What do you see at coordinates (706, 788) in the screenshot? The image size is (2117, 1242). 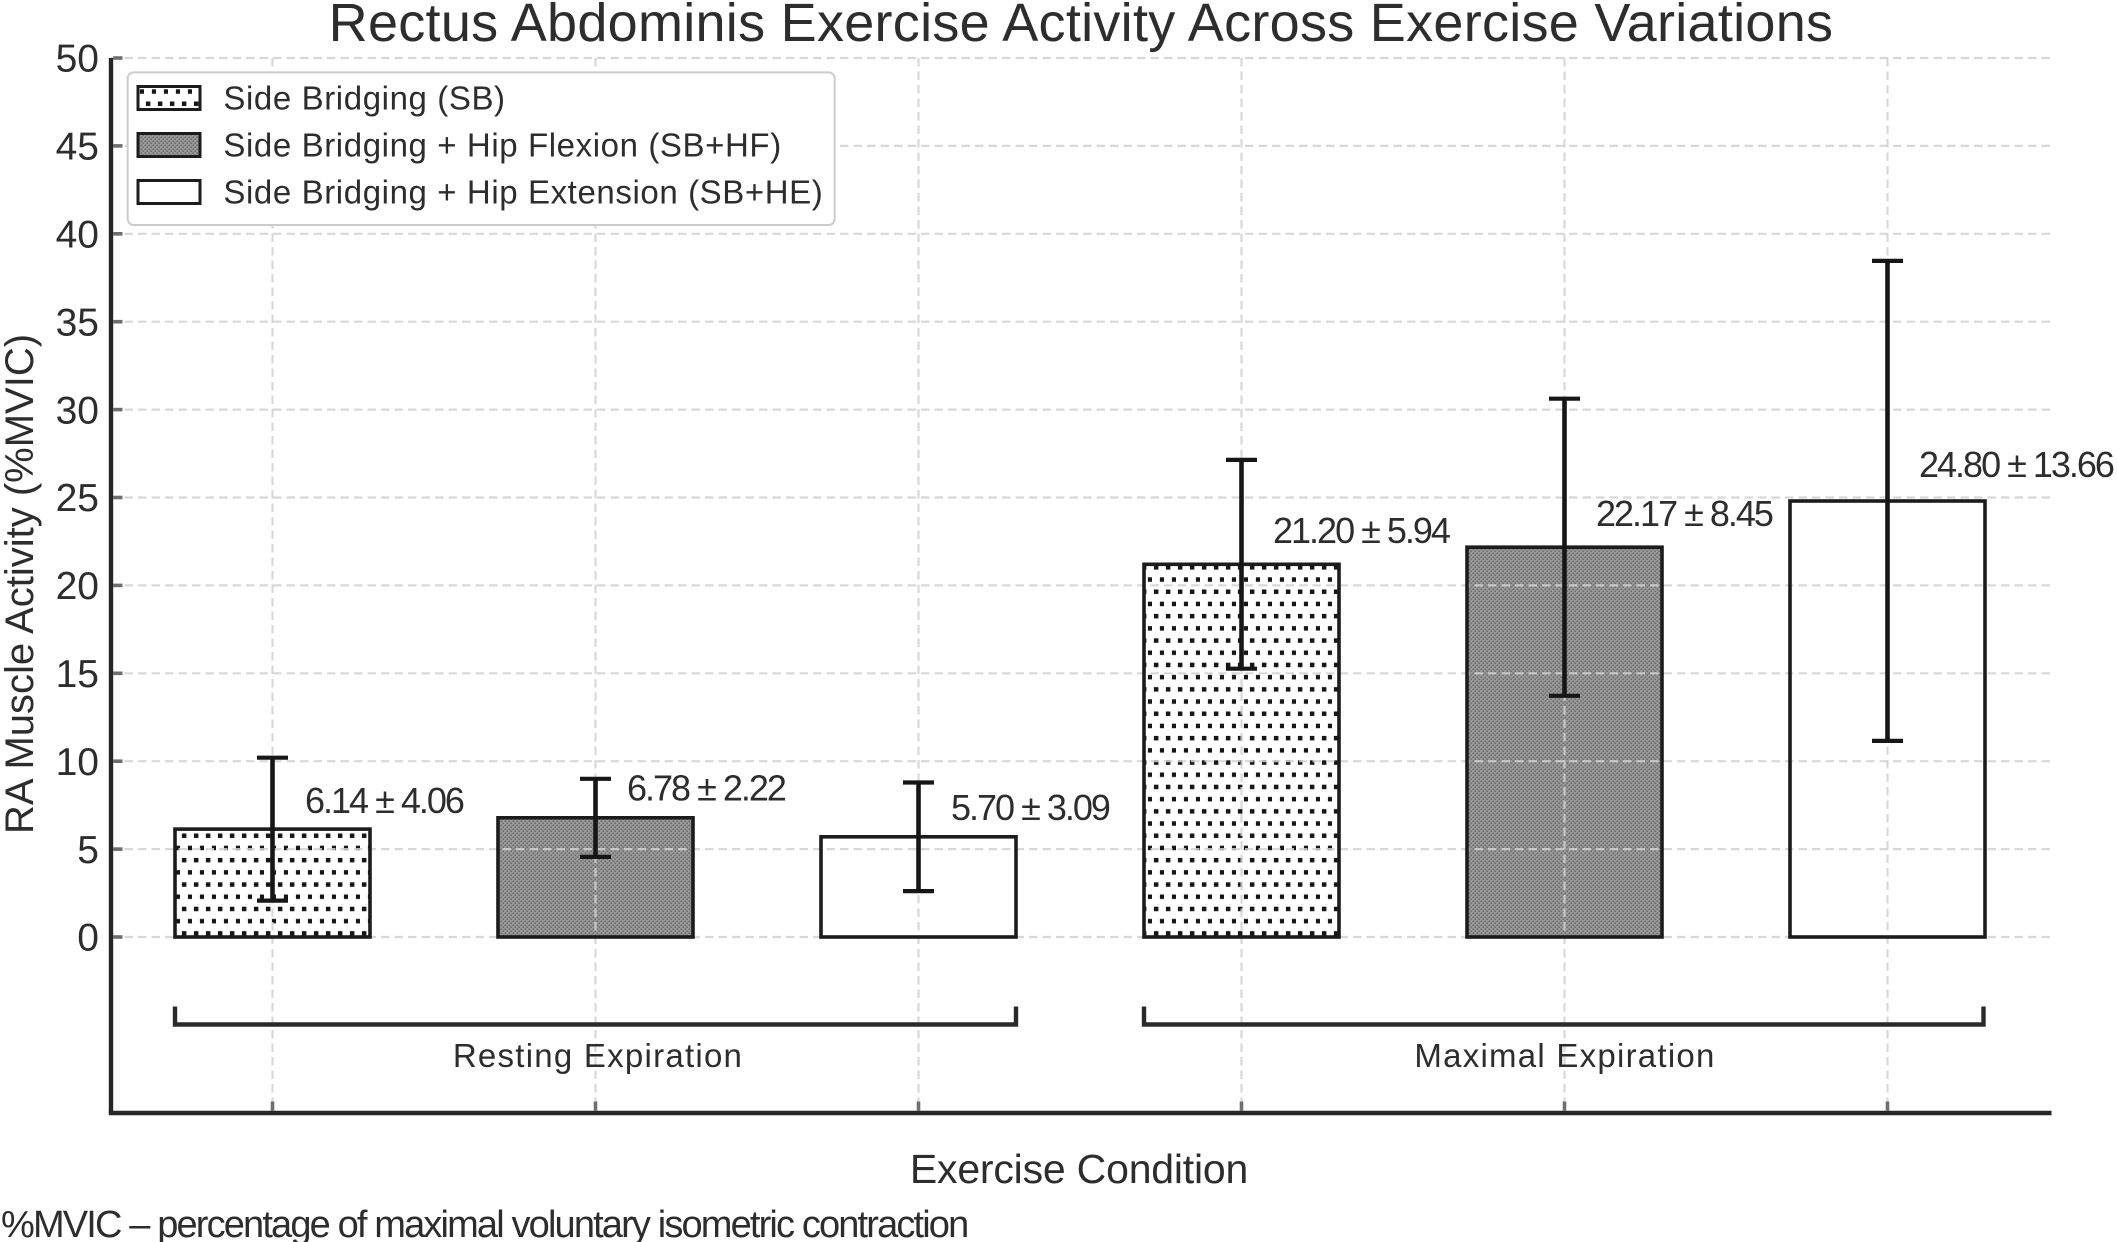 I see `svg-text: 6.78 ± 2.22` at bounding box center [706, 788].